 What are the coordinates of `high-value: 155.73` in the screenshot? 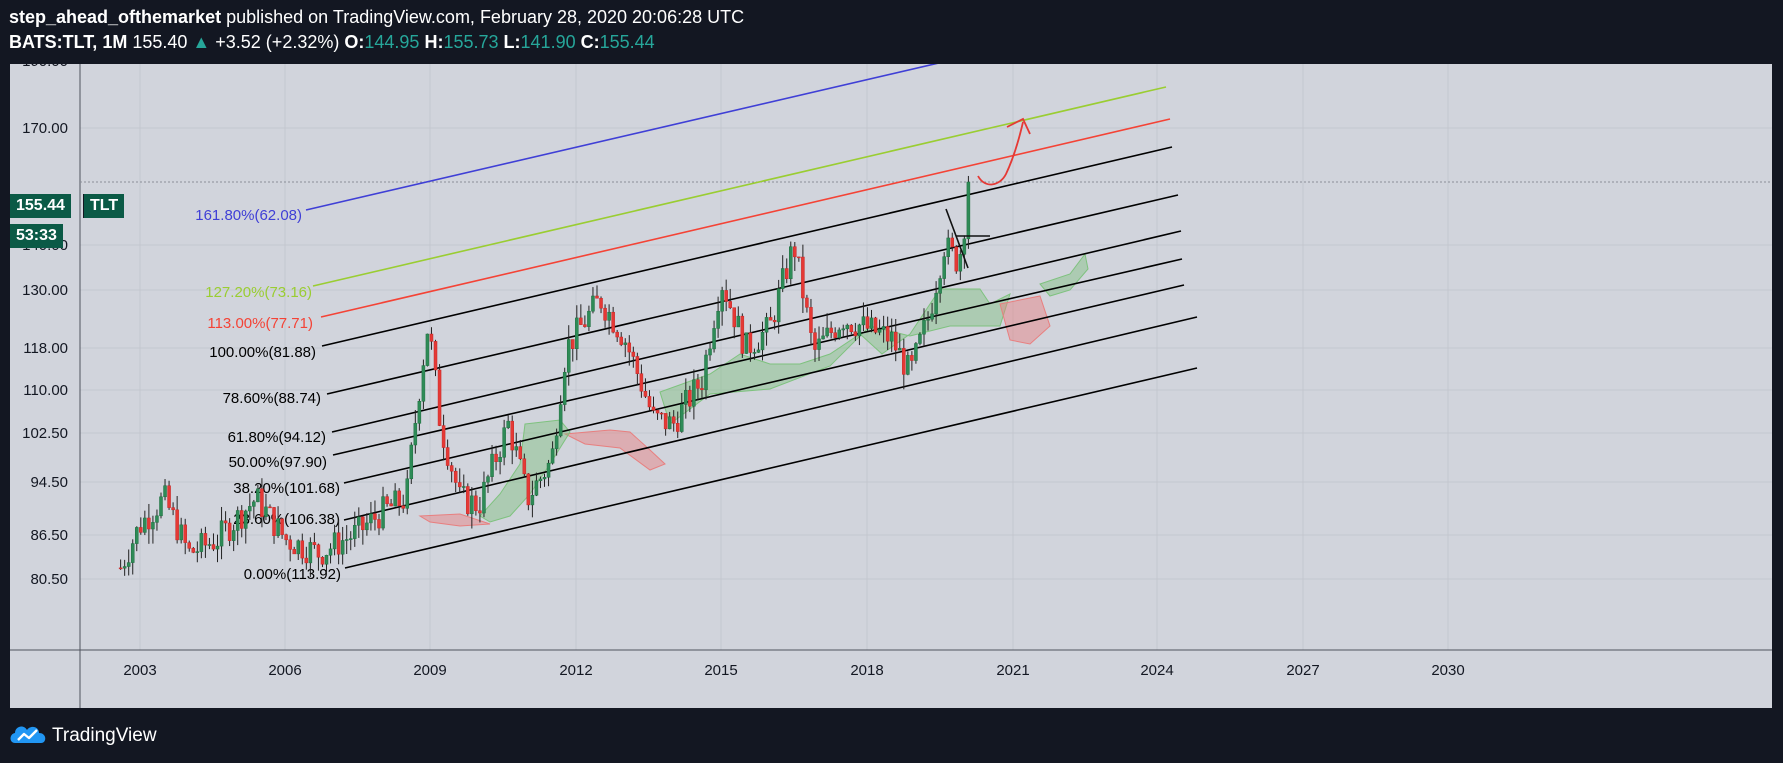 It's located at (471, 42).